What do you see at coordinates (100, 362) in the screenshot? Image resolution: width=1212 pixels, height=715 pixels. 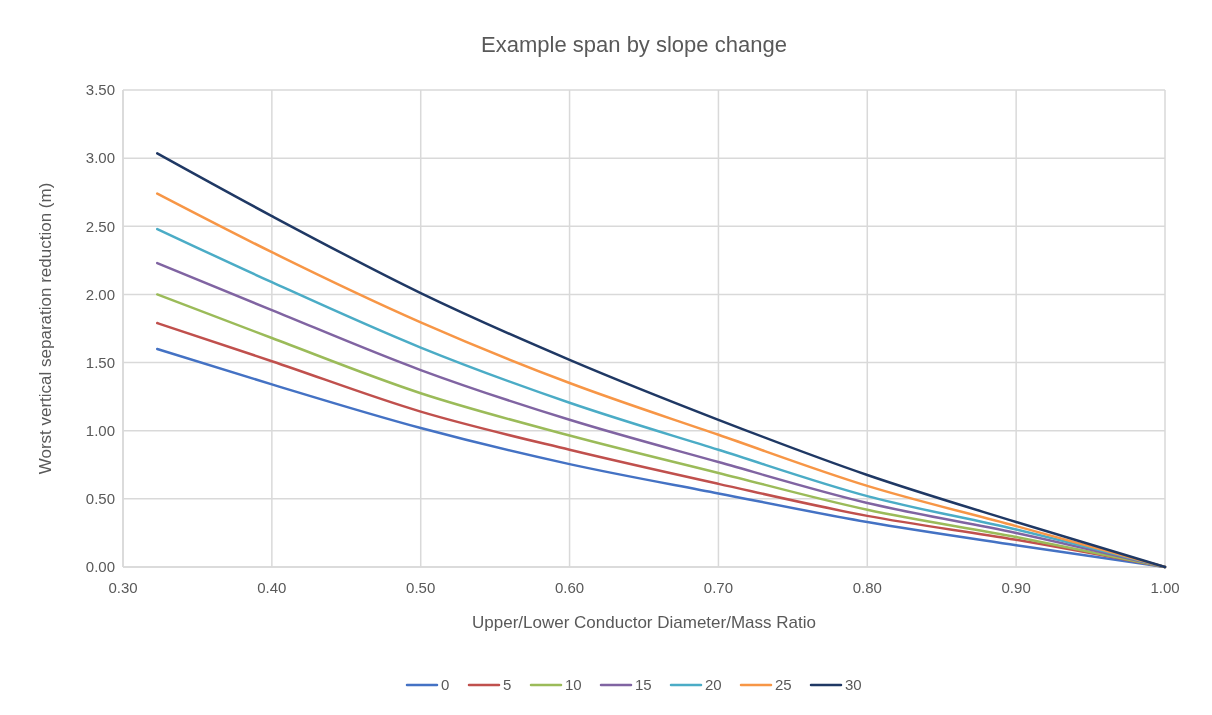 I see `y-tick-label: 1.50` at bounding box center [100, 362].